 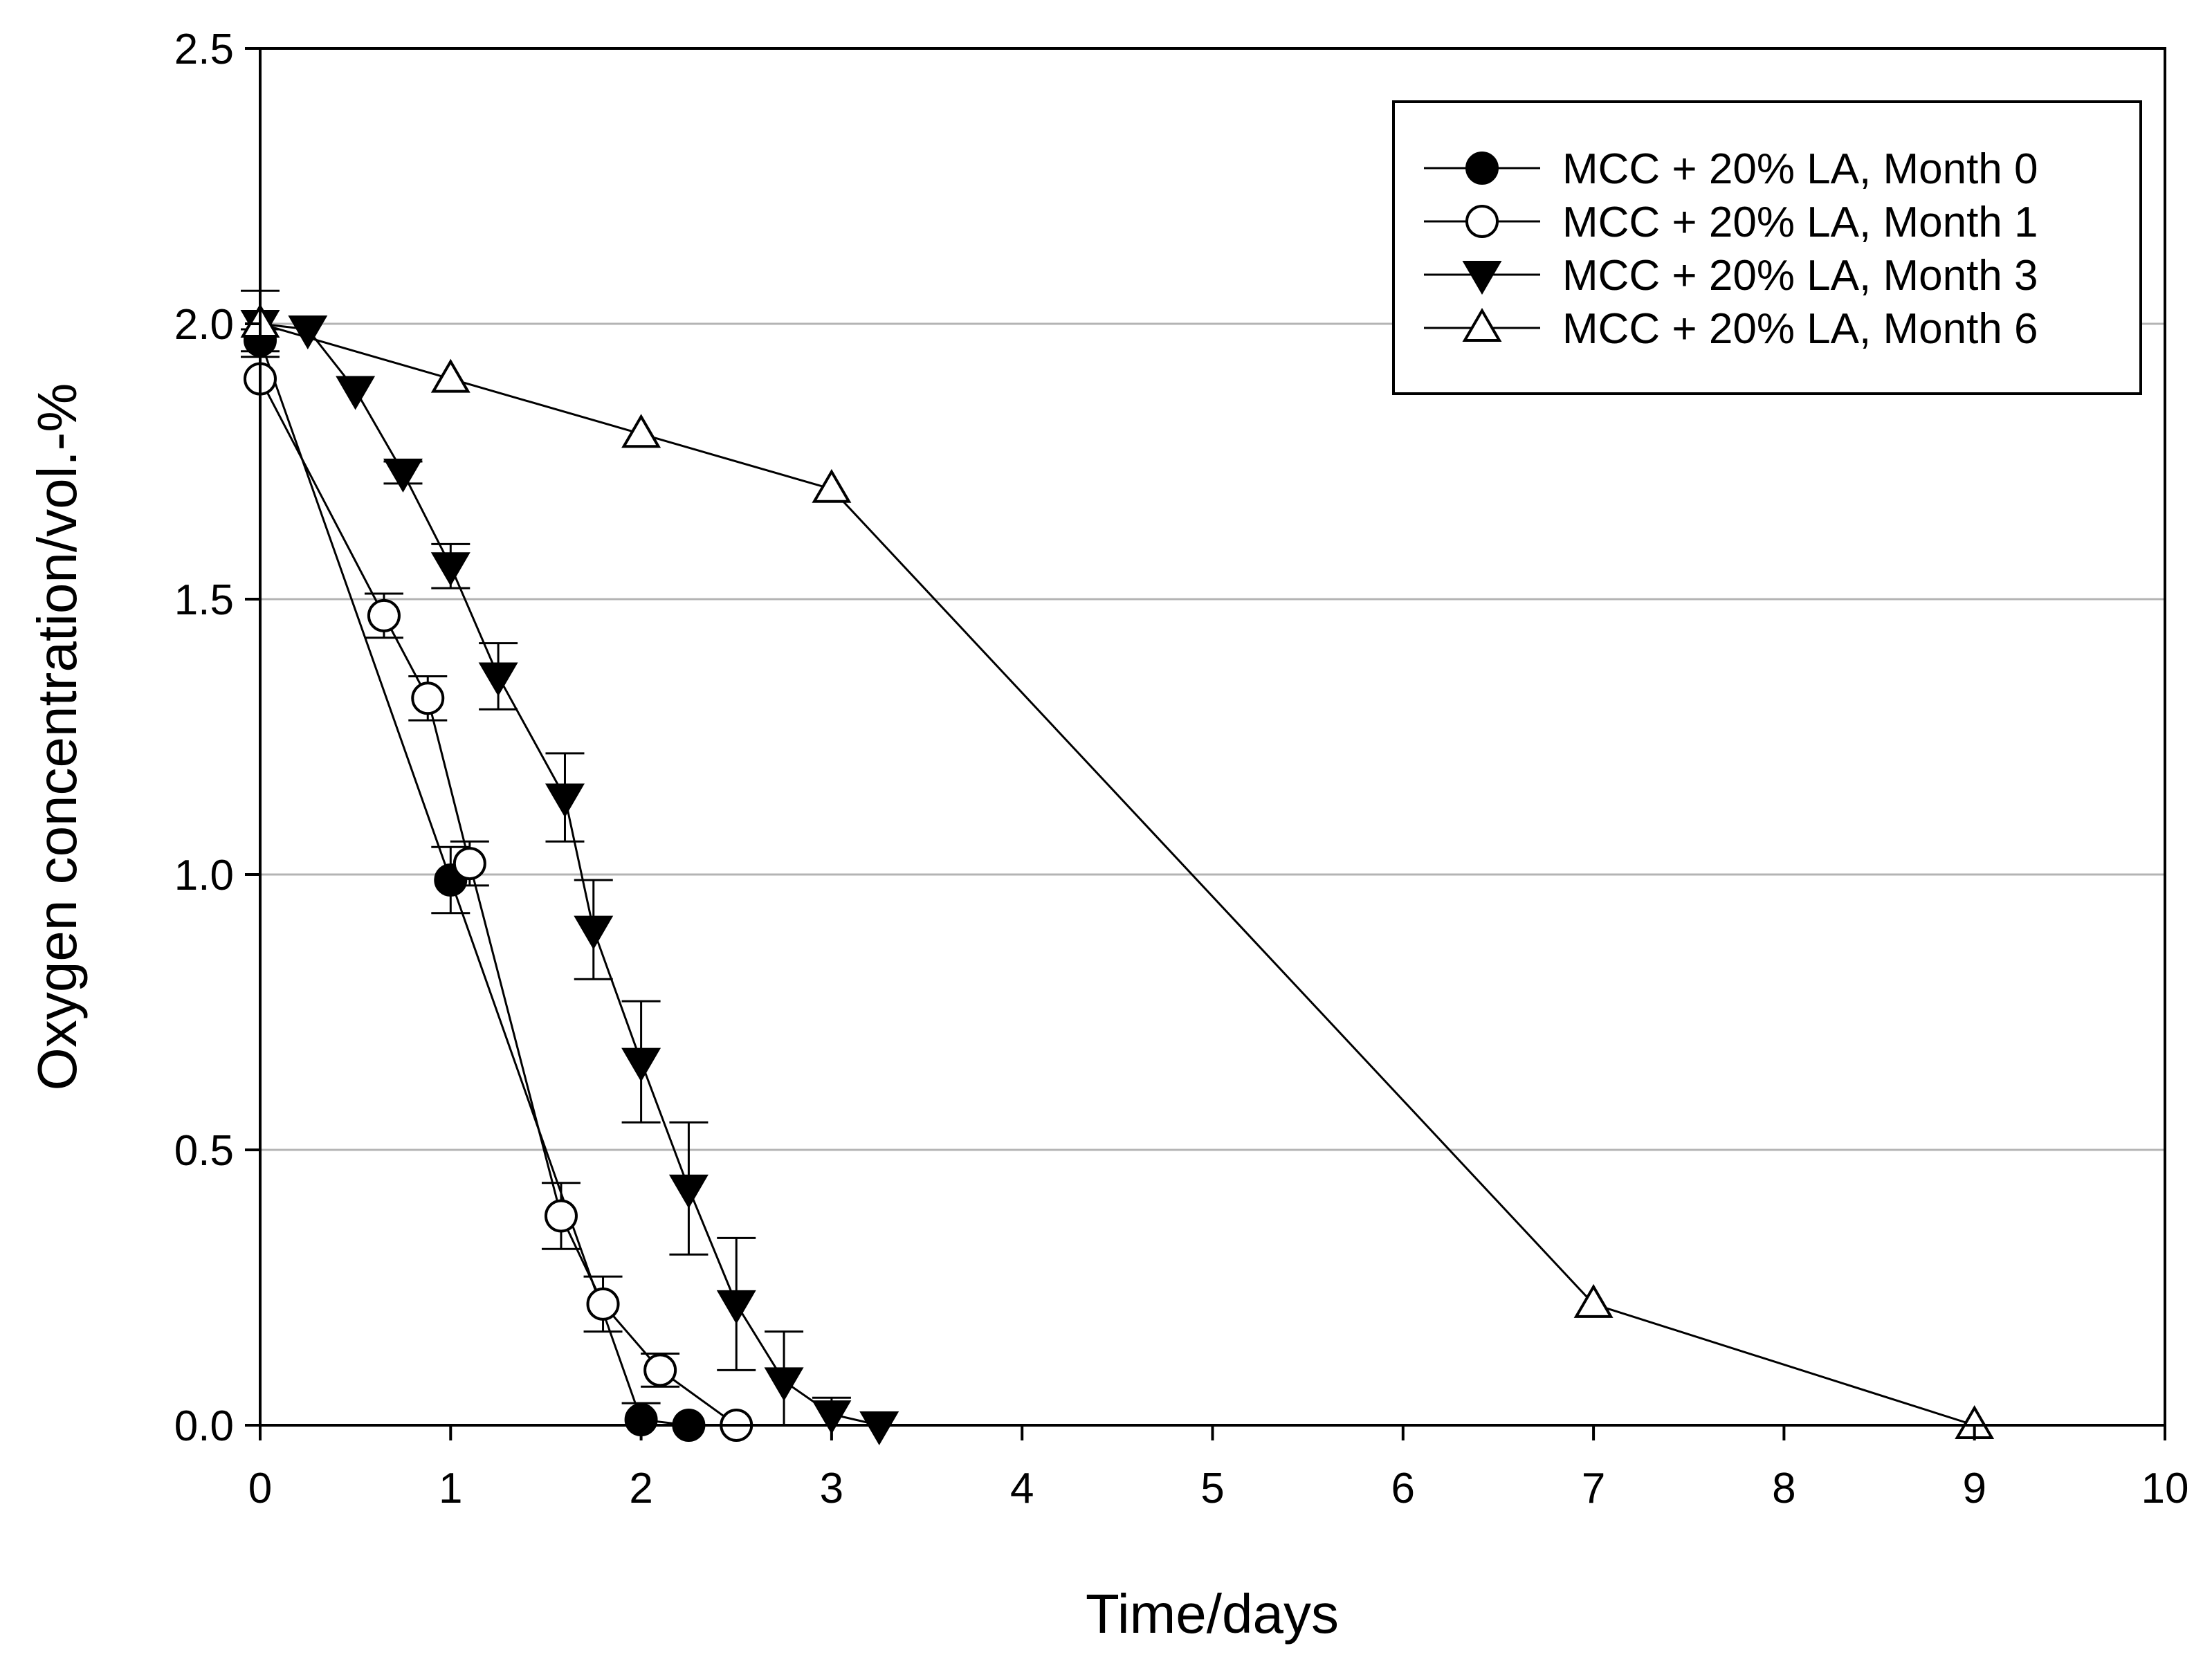 I want to click on legend-entry-0: MCC + 20% LA, Month 0, so click(x=1731, y=169).